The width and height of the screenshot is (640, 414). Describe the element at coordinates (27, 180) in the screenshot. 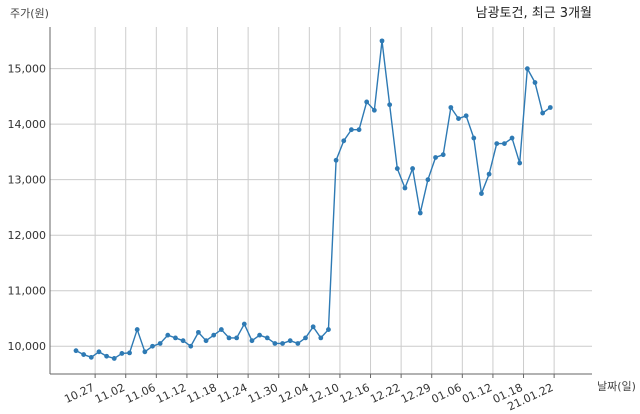

I see `y-tick-label: 13,000` at that location.